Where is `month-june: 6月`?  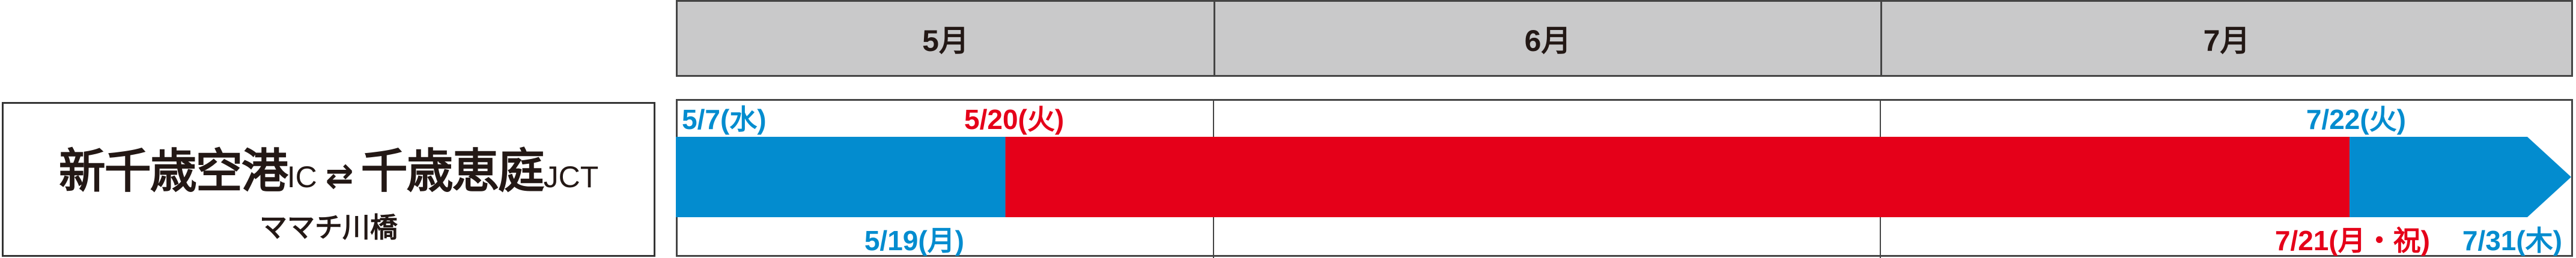
month-june: 6月 is located at coordinates (1549, 38).